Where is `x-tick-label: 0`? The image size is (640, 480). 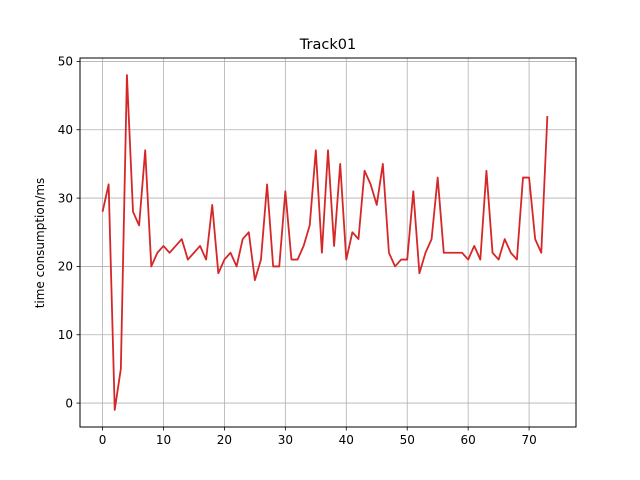 x-tick-label: 0 is located at coordinates (103, 440).